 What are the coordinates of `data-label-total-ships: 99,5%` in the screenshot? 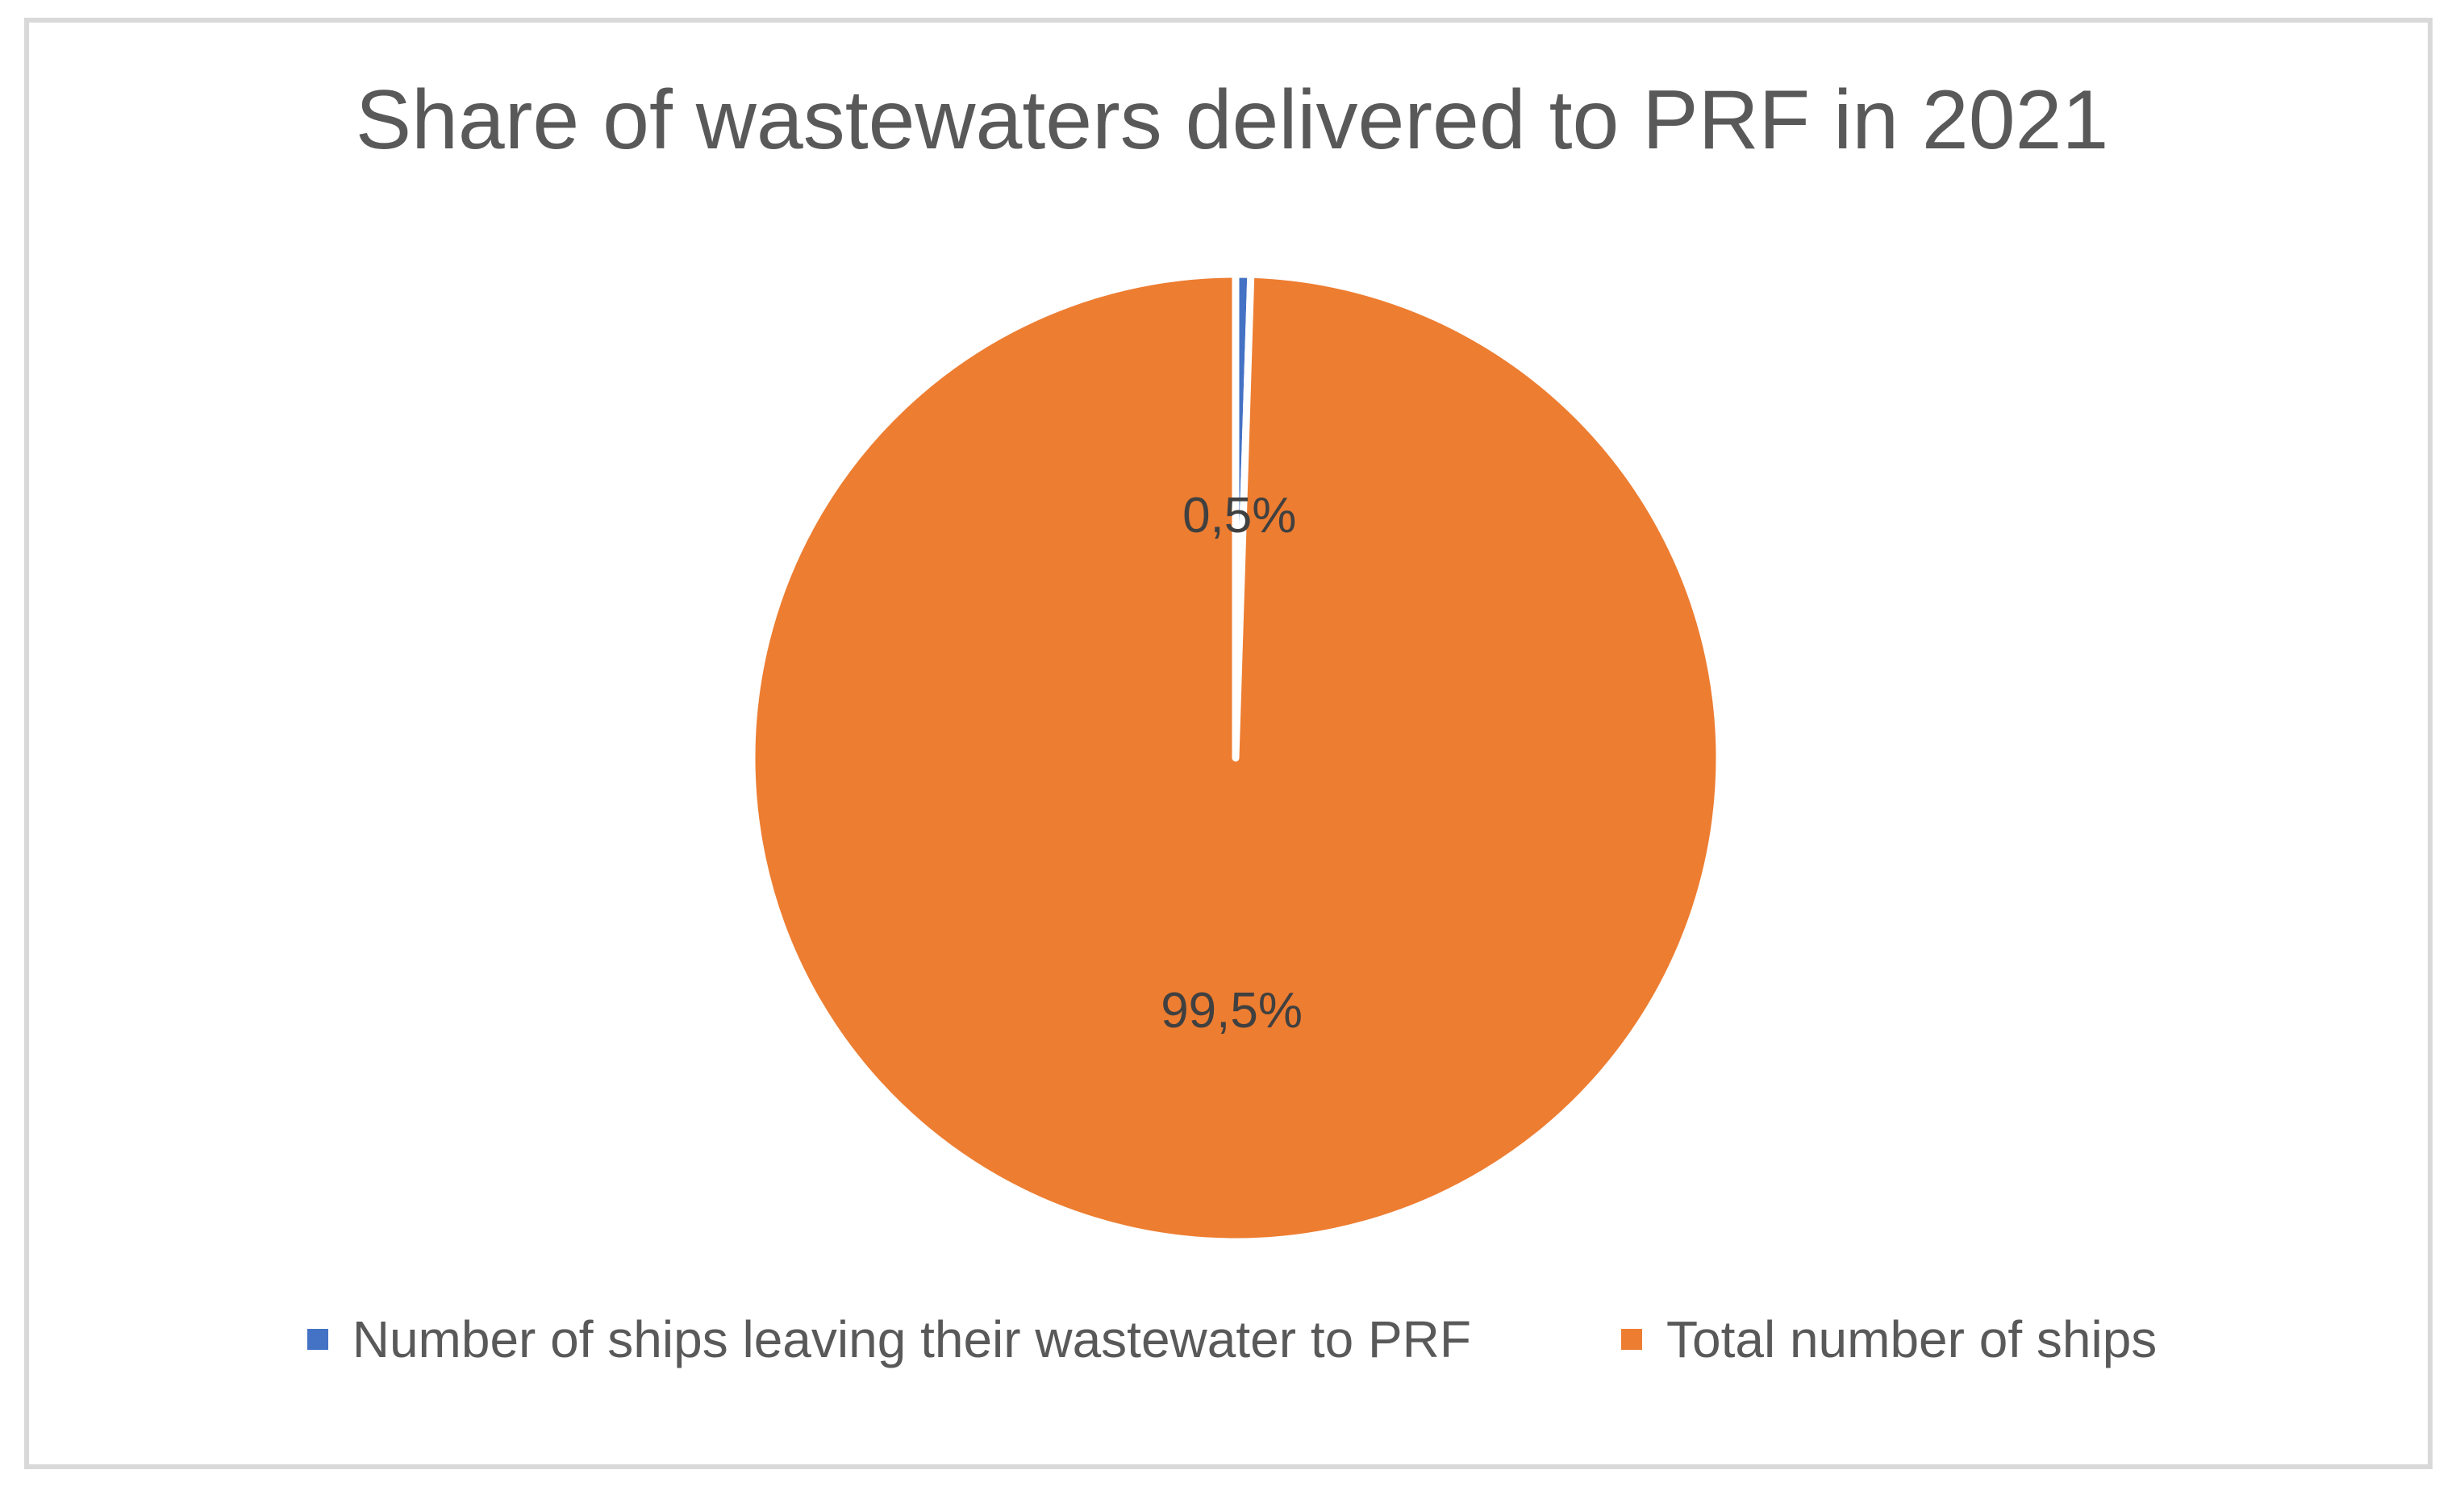 It's located at (1232, 1011).